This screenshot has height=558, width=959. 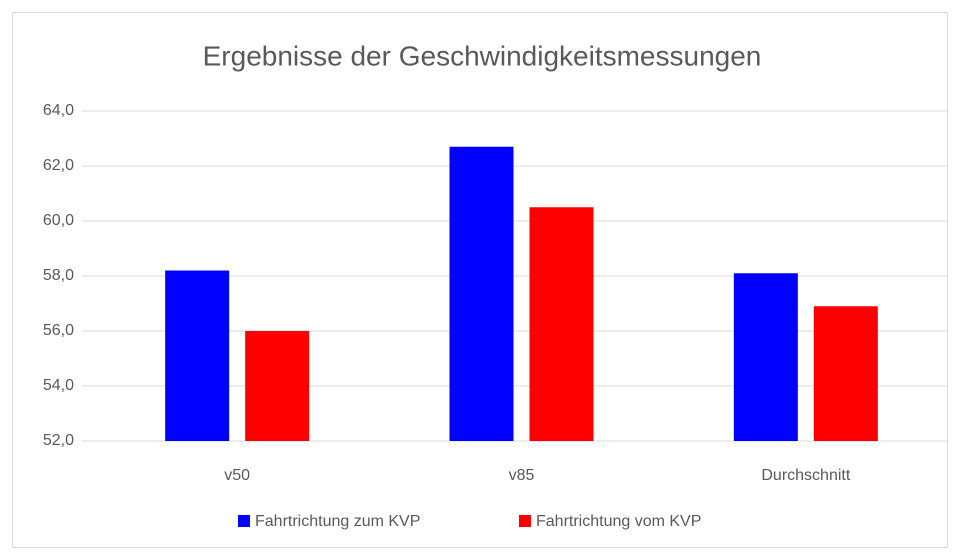 I want to click on y-tick-label: 64,0, so click(x=58, y=110).